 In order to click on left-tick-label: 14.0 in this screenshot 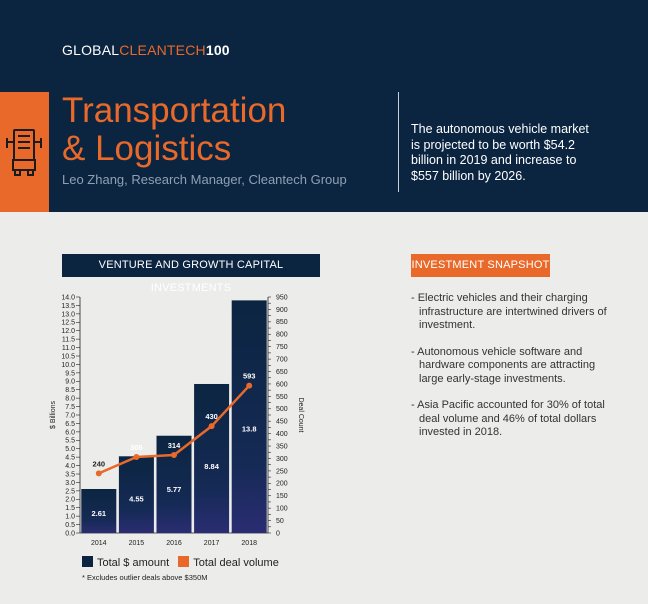, I will do `click(68, 297)`.